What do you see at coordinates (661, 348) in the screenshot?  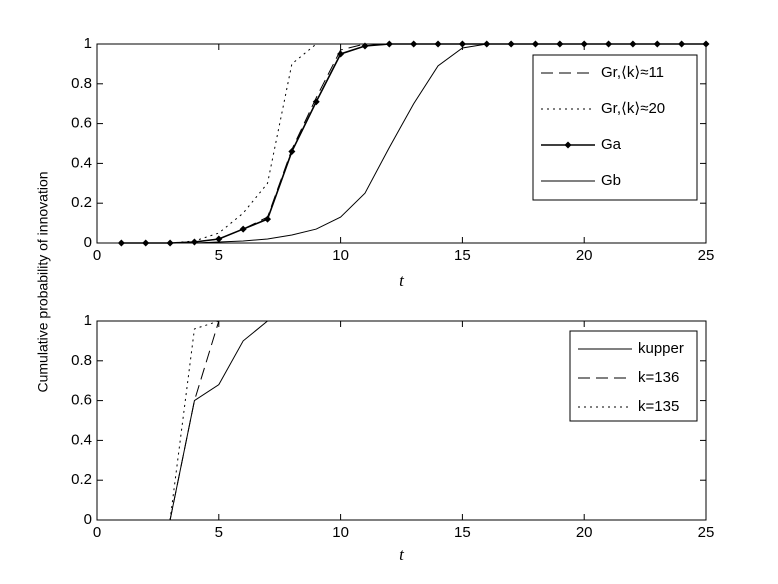 I see `legend-label: kupper` at bounding box center [661, 348].